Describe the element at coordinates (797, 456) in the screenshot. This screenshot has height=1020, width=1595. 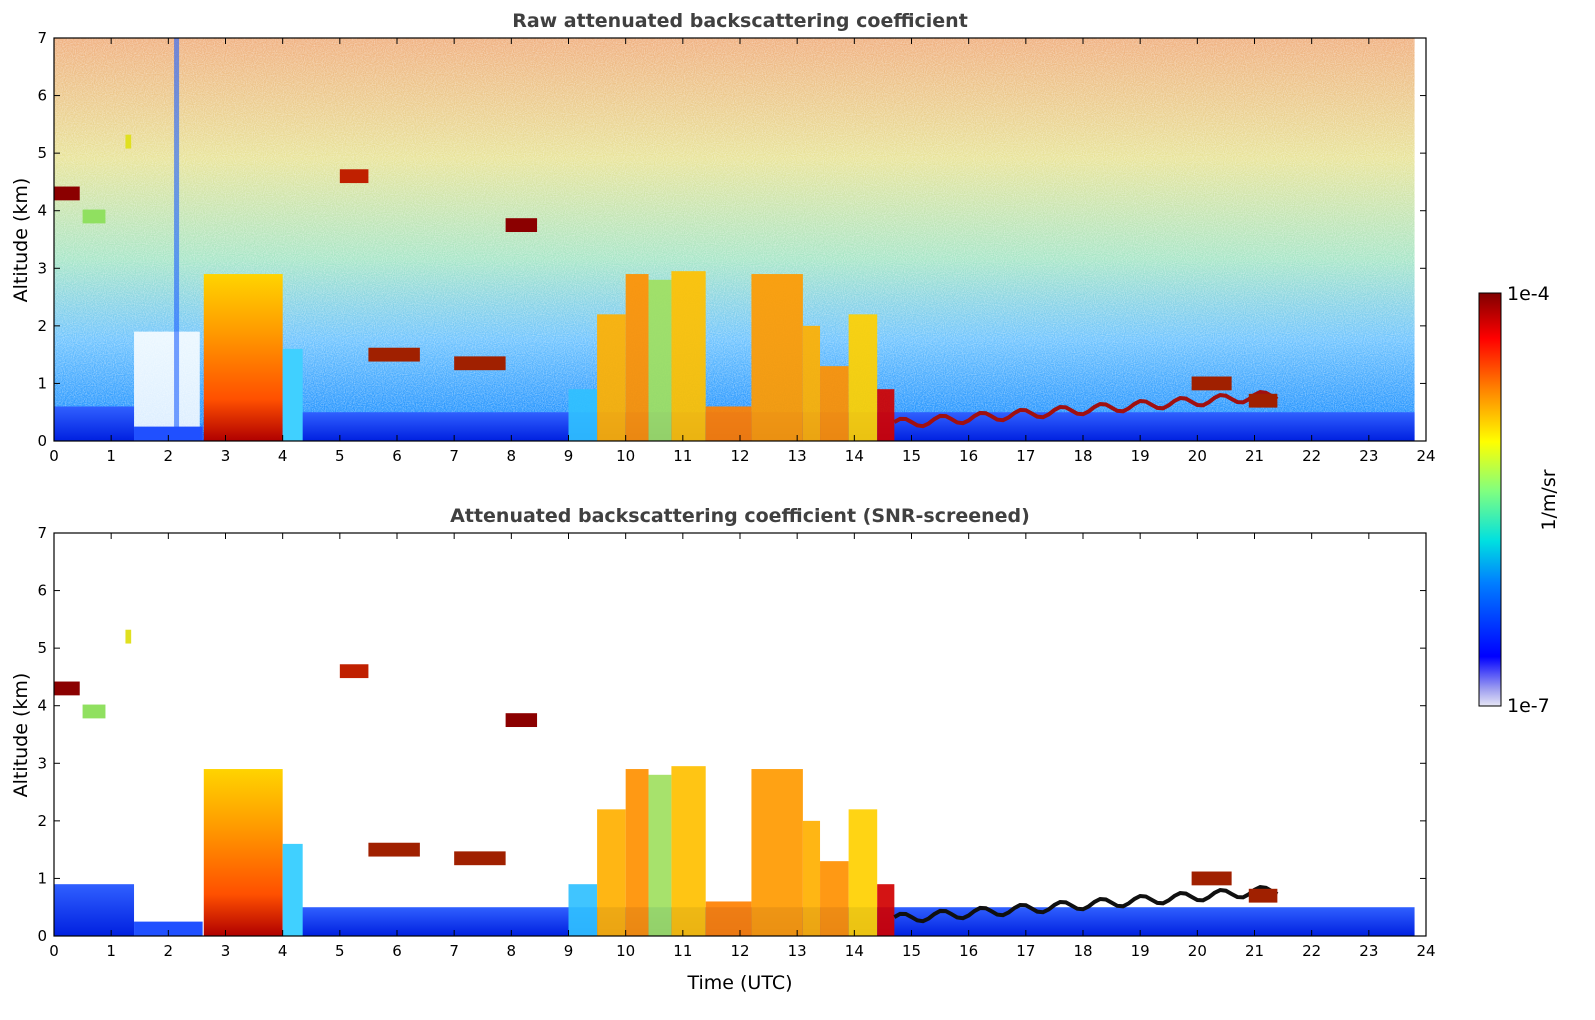
I see `raw-x-tick-label: 13` at that location.